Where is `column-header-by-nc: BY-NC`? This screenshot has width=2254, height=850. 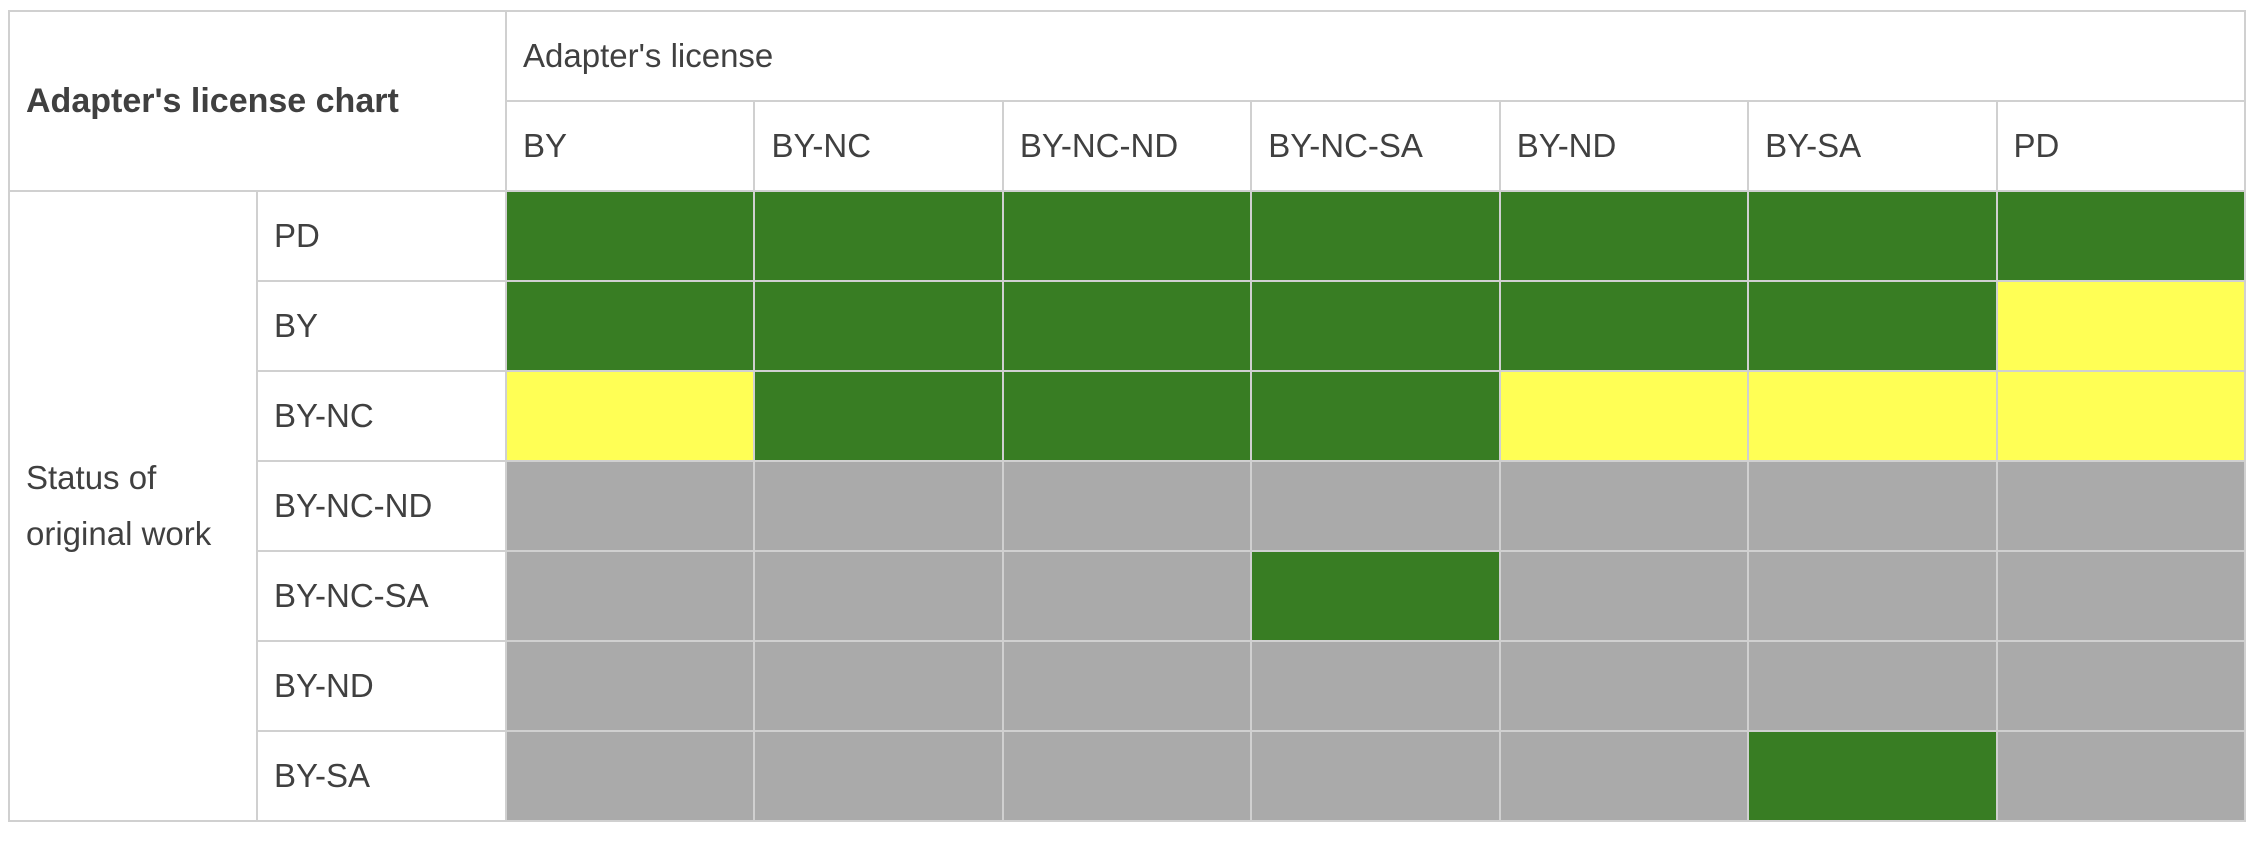 column-header-by-nc: BY-NC is located at coordinates (878, 146).